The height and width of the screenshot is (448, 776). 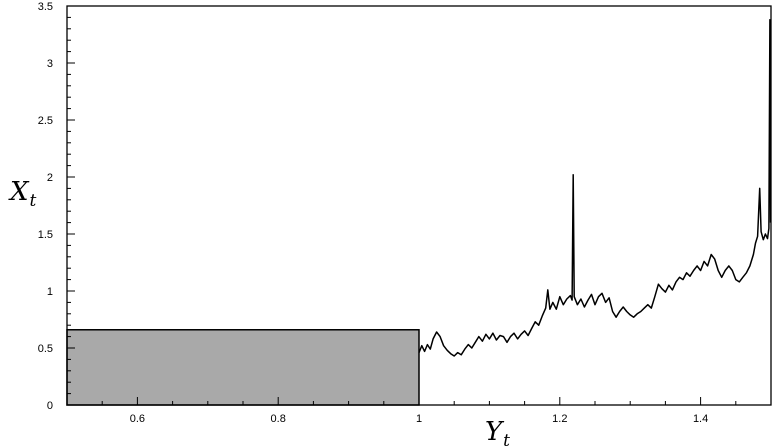 What do you see at coordinates (559, 419) in the screenshot?
I see `x-tick-label: 1.2` at bounding box center [559, 419].